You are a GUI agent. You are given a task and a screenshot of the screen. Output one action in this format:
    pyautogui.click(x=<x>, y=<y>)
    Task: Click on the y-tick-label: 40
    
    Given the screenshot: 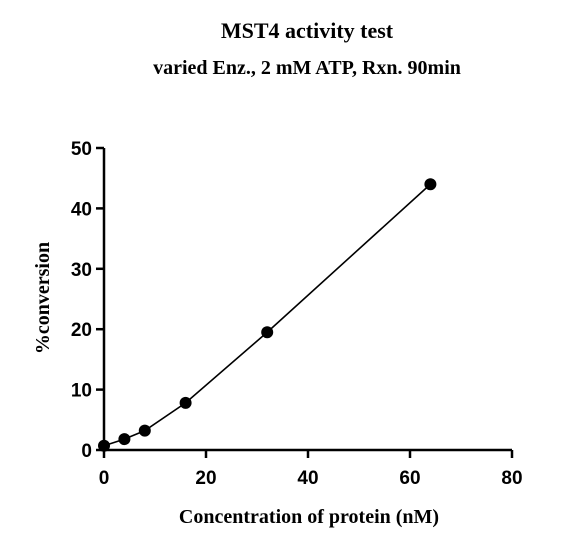 What is the action you would take?
    pyautogui.click(x=81, y=209)
    